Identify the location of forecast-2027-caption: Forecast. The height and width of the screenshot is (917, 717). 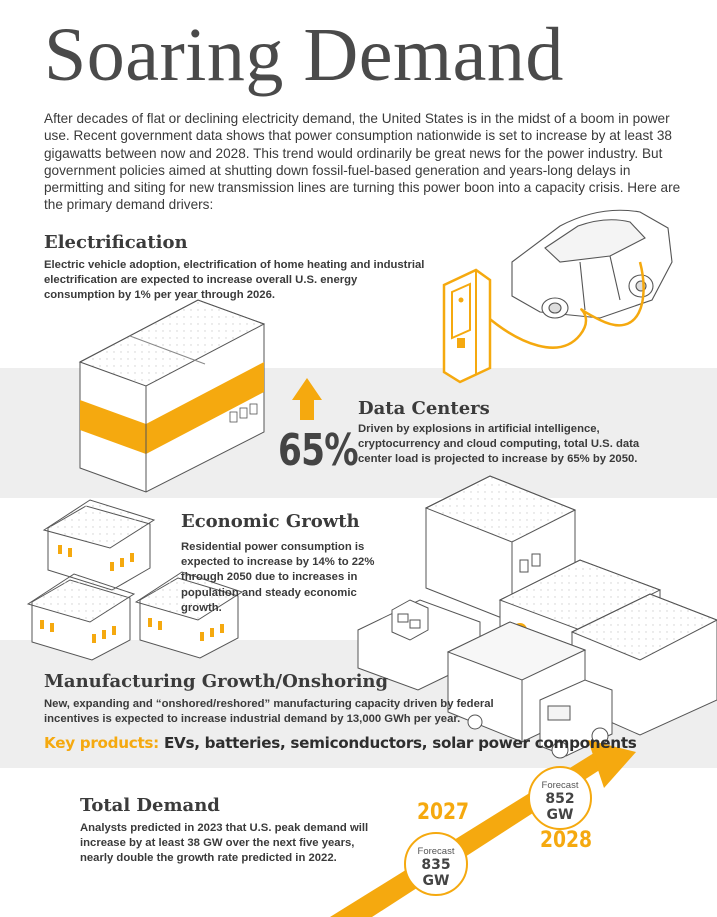
(436, 851).